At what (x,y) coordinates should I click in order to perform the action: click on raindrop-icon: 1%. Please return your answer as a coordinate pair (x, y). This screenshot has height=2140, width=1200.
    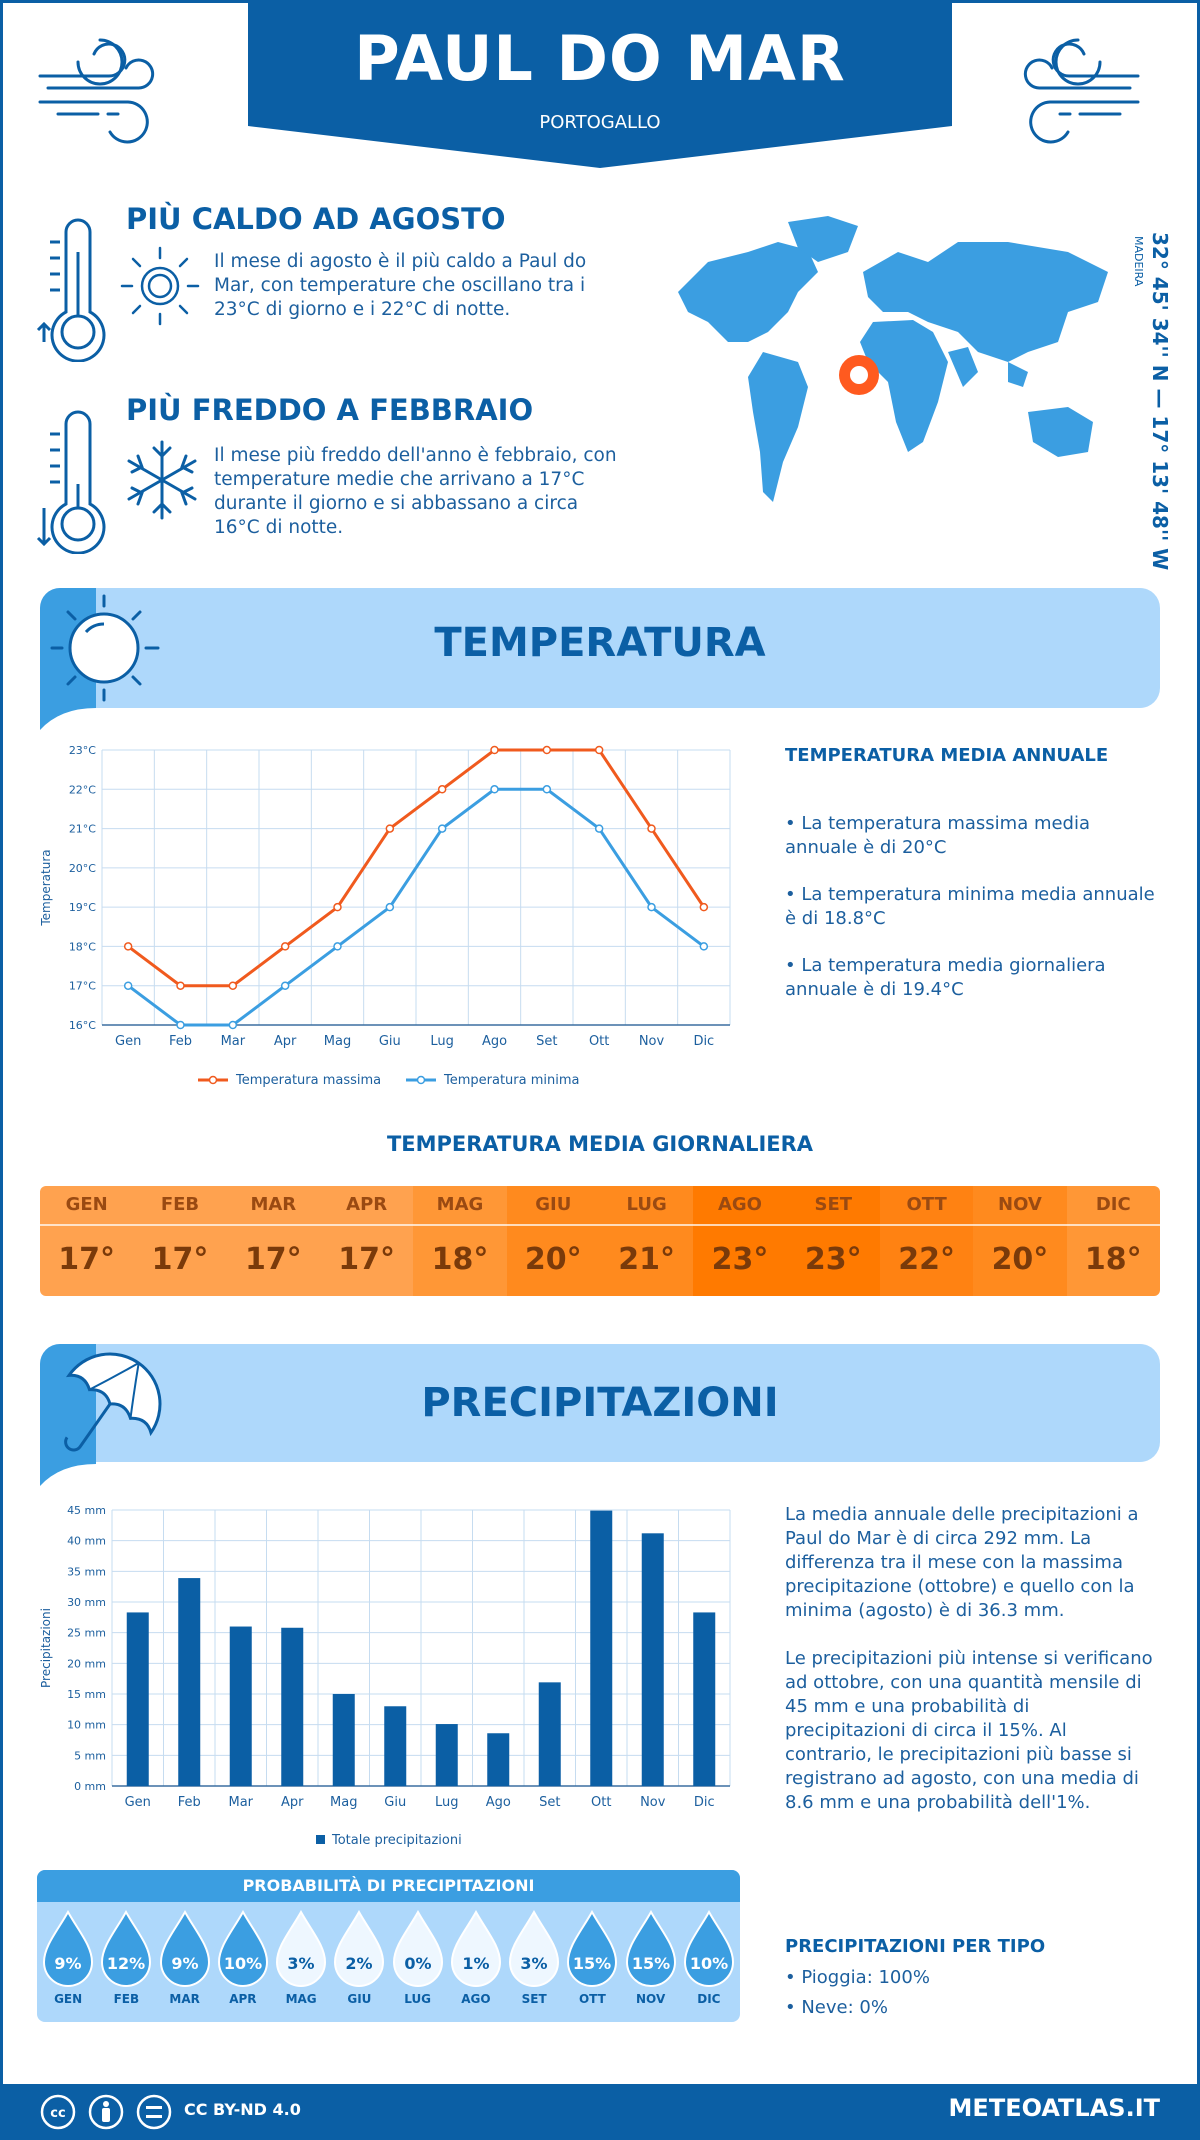
    Looking at the image, I should click on (475, 1948).